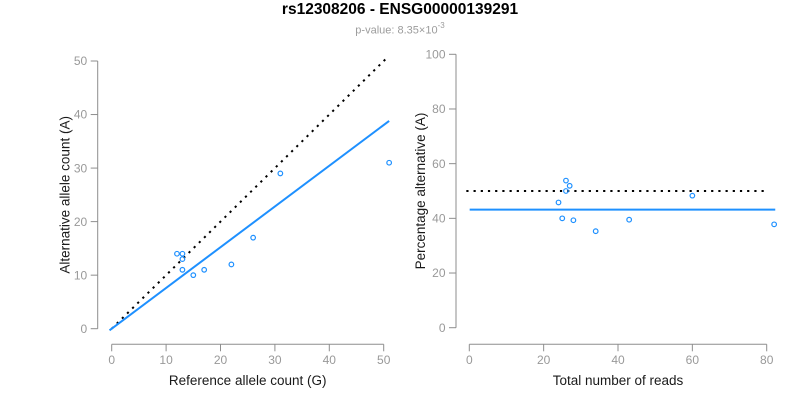  What do you see at coordinates (65, 195) in the screenshot?
I see `y-axis-title: Alternative allele count (A)` at bounding box center [65, 195].